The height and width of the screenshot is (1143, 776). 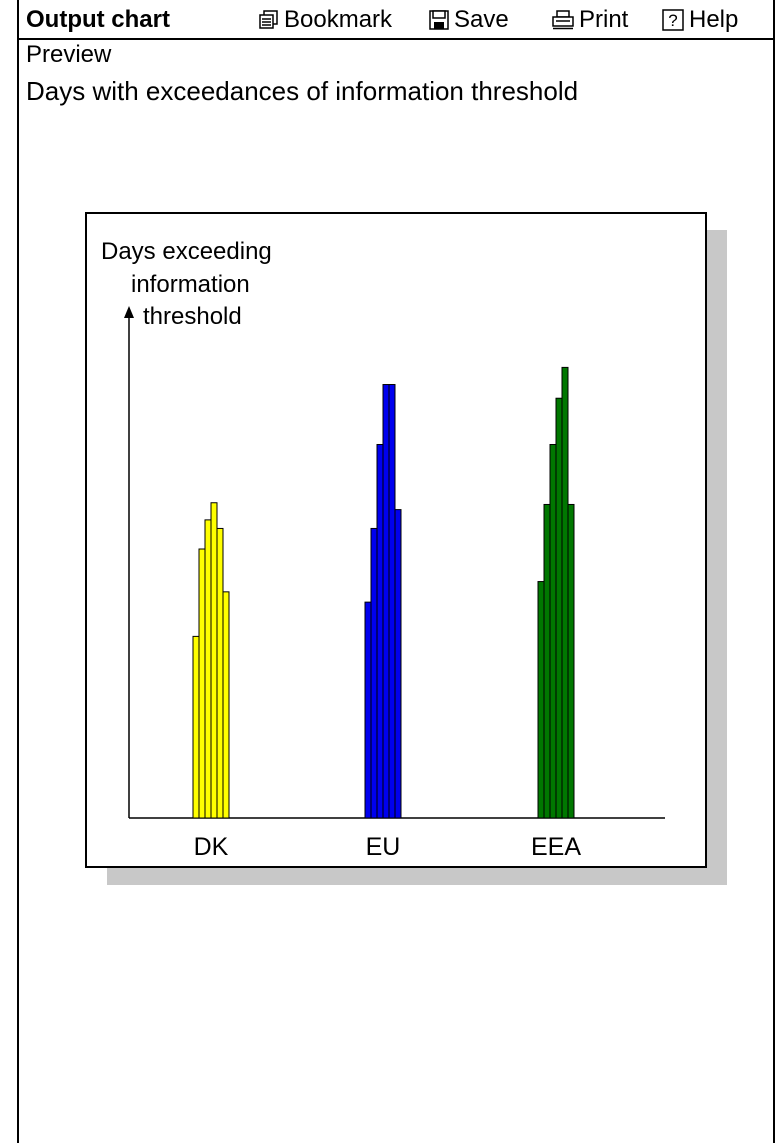 I want to click on bookmark-button: Bookmark, so click(x=325, y=20).